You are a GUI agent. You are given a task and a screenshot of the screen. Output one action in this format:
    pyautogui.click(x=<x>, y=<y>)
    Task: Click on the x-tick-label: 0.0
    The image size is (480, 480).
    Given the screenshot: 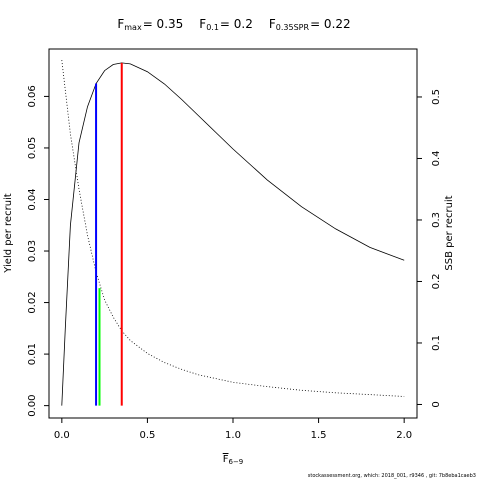 What is the action you would take?
    pyautogui.click(x=62, y=435)
    